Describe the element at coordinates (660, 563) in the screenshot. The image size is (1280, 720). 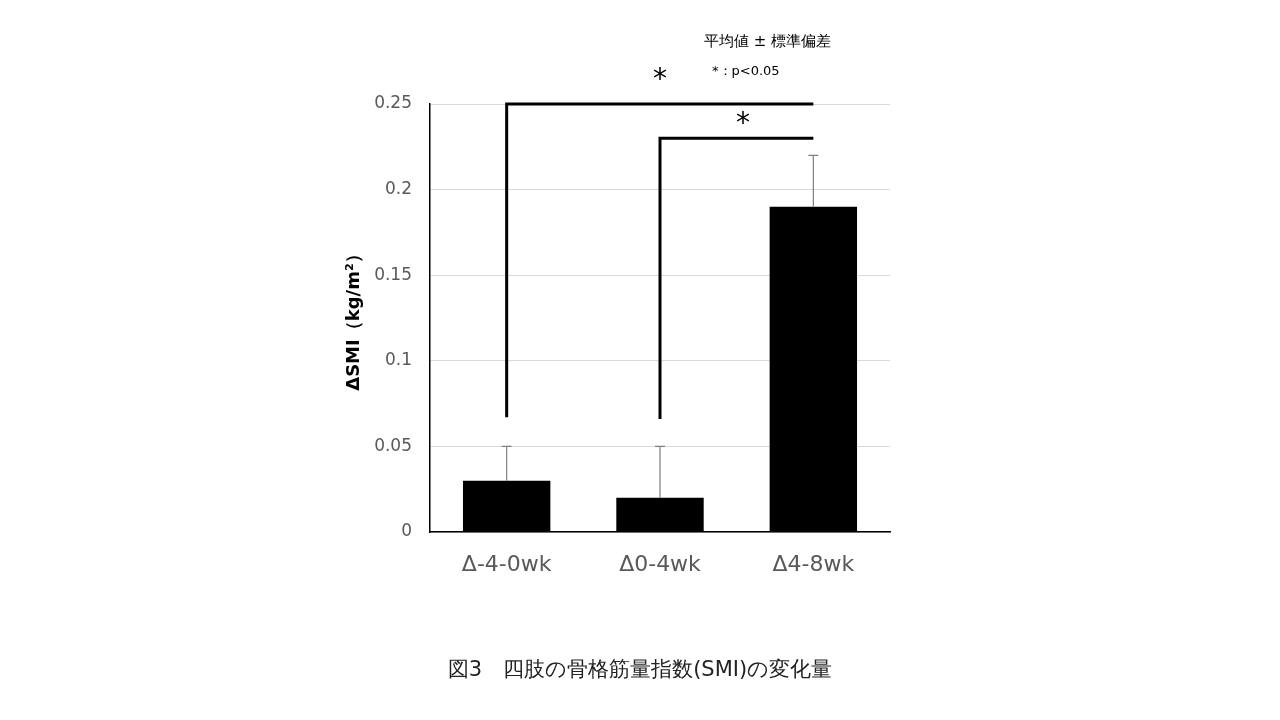
I see `x-tick-label: Δ0-4wk` at that location.